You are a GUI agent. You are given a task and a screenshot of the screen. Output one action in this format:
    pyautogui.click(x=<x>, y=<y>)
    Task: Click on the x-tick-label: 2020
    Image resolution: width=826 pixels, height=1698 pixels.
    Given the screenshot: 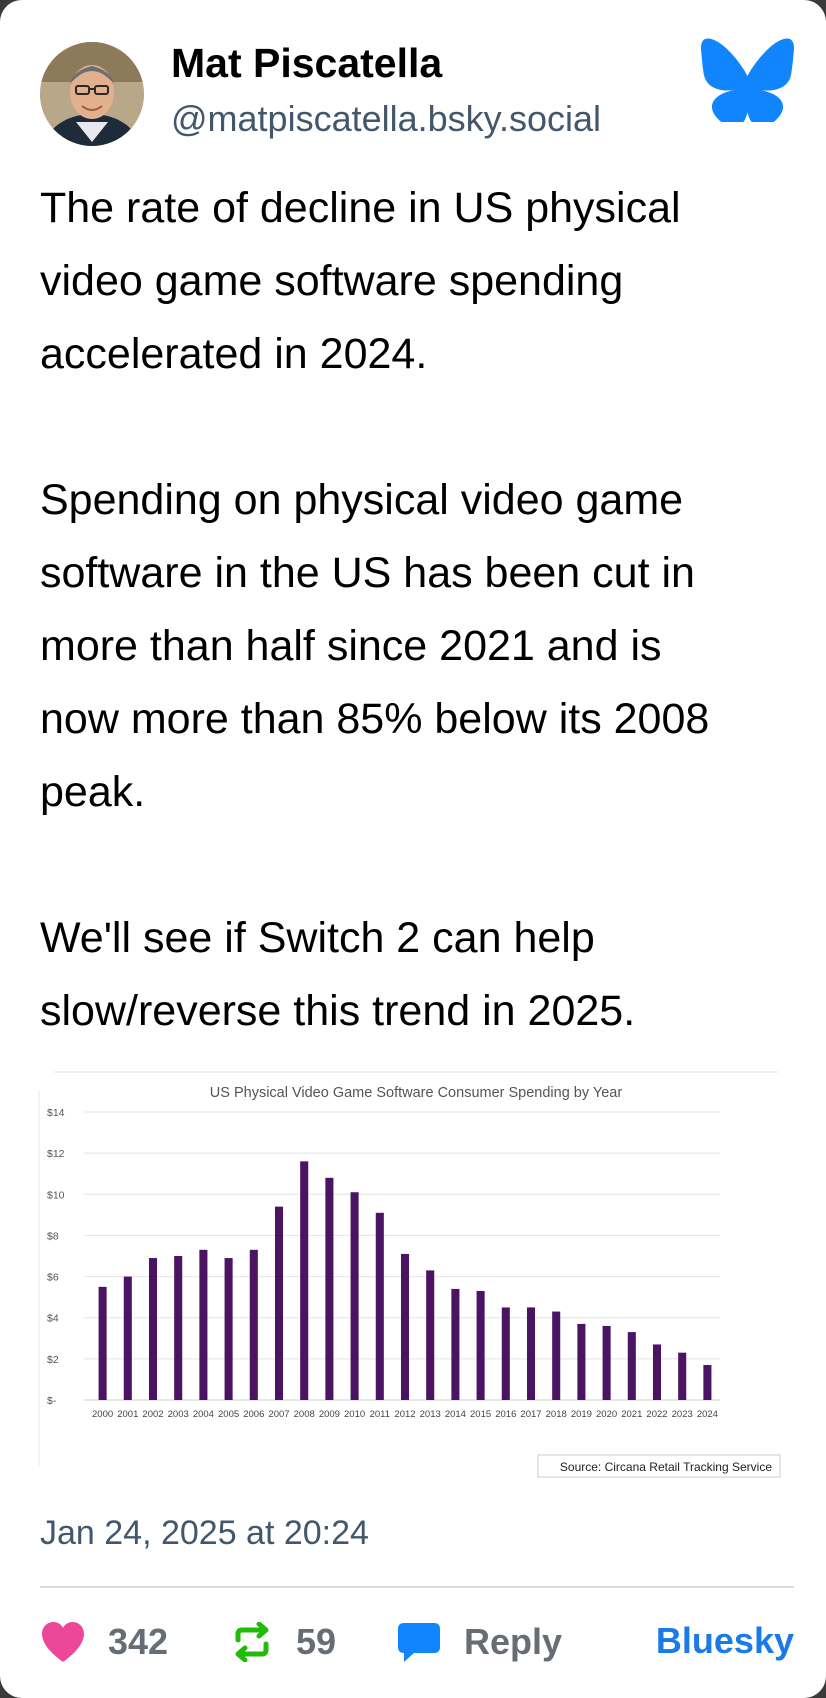 What is the action you would take?
    pyautogui.click(x=606, y=1414)
    